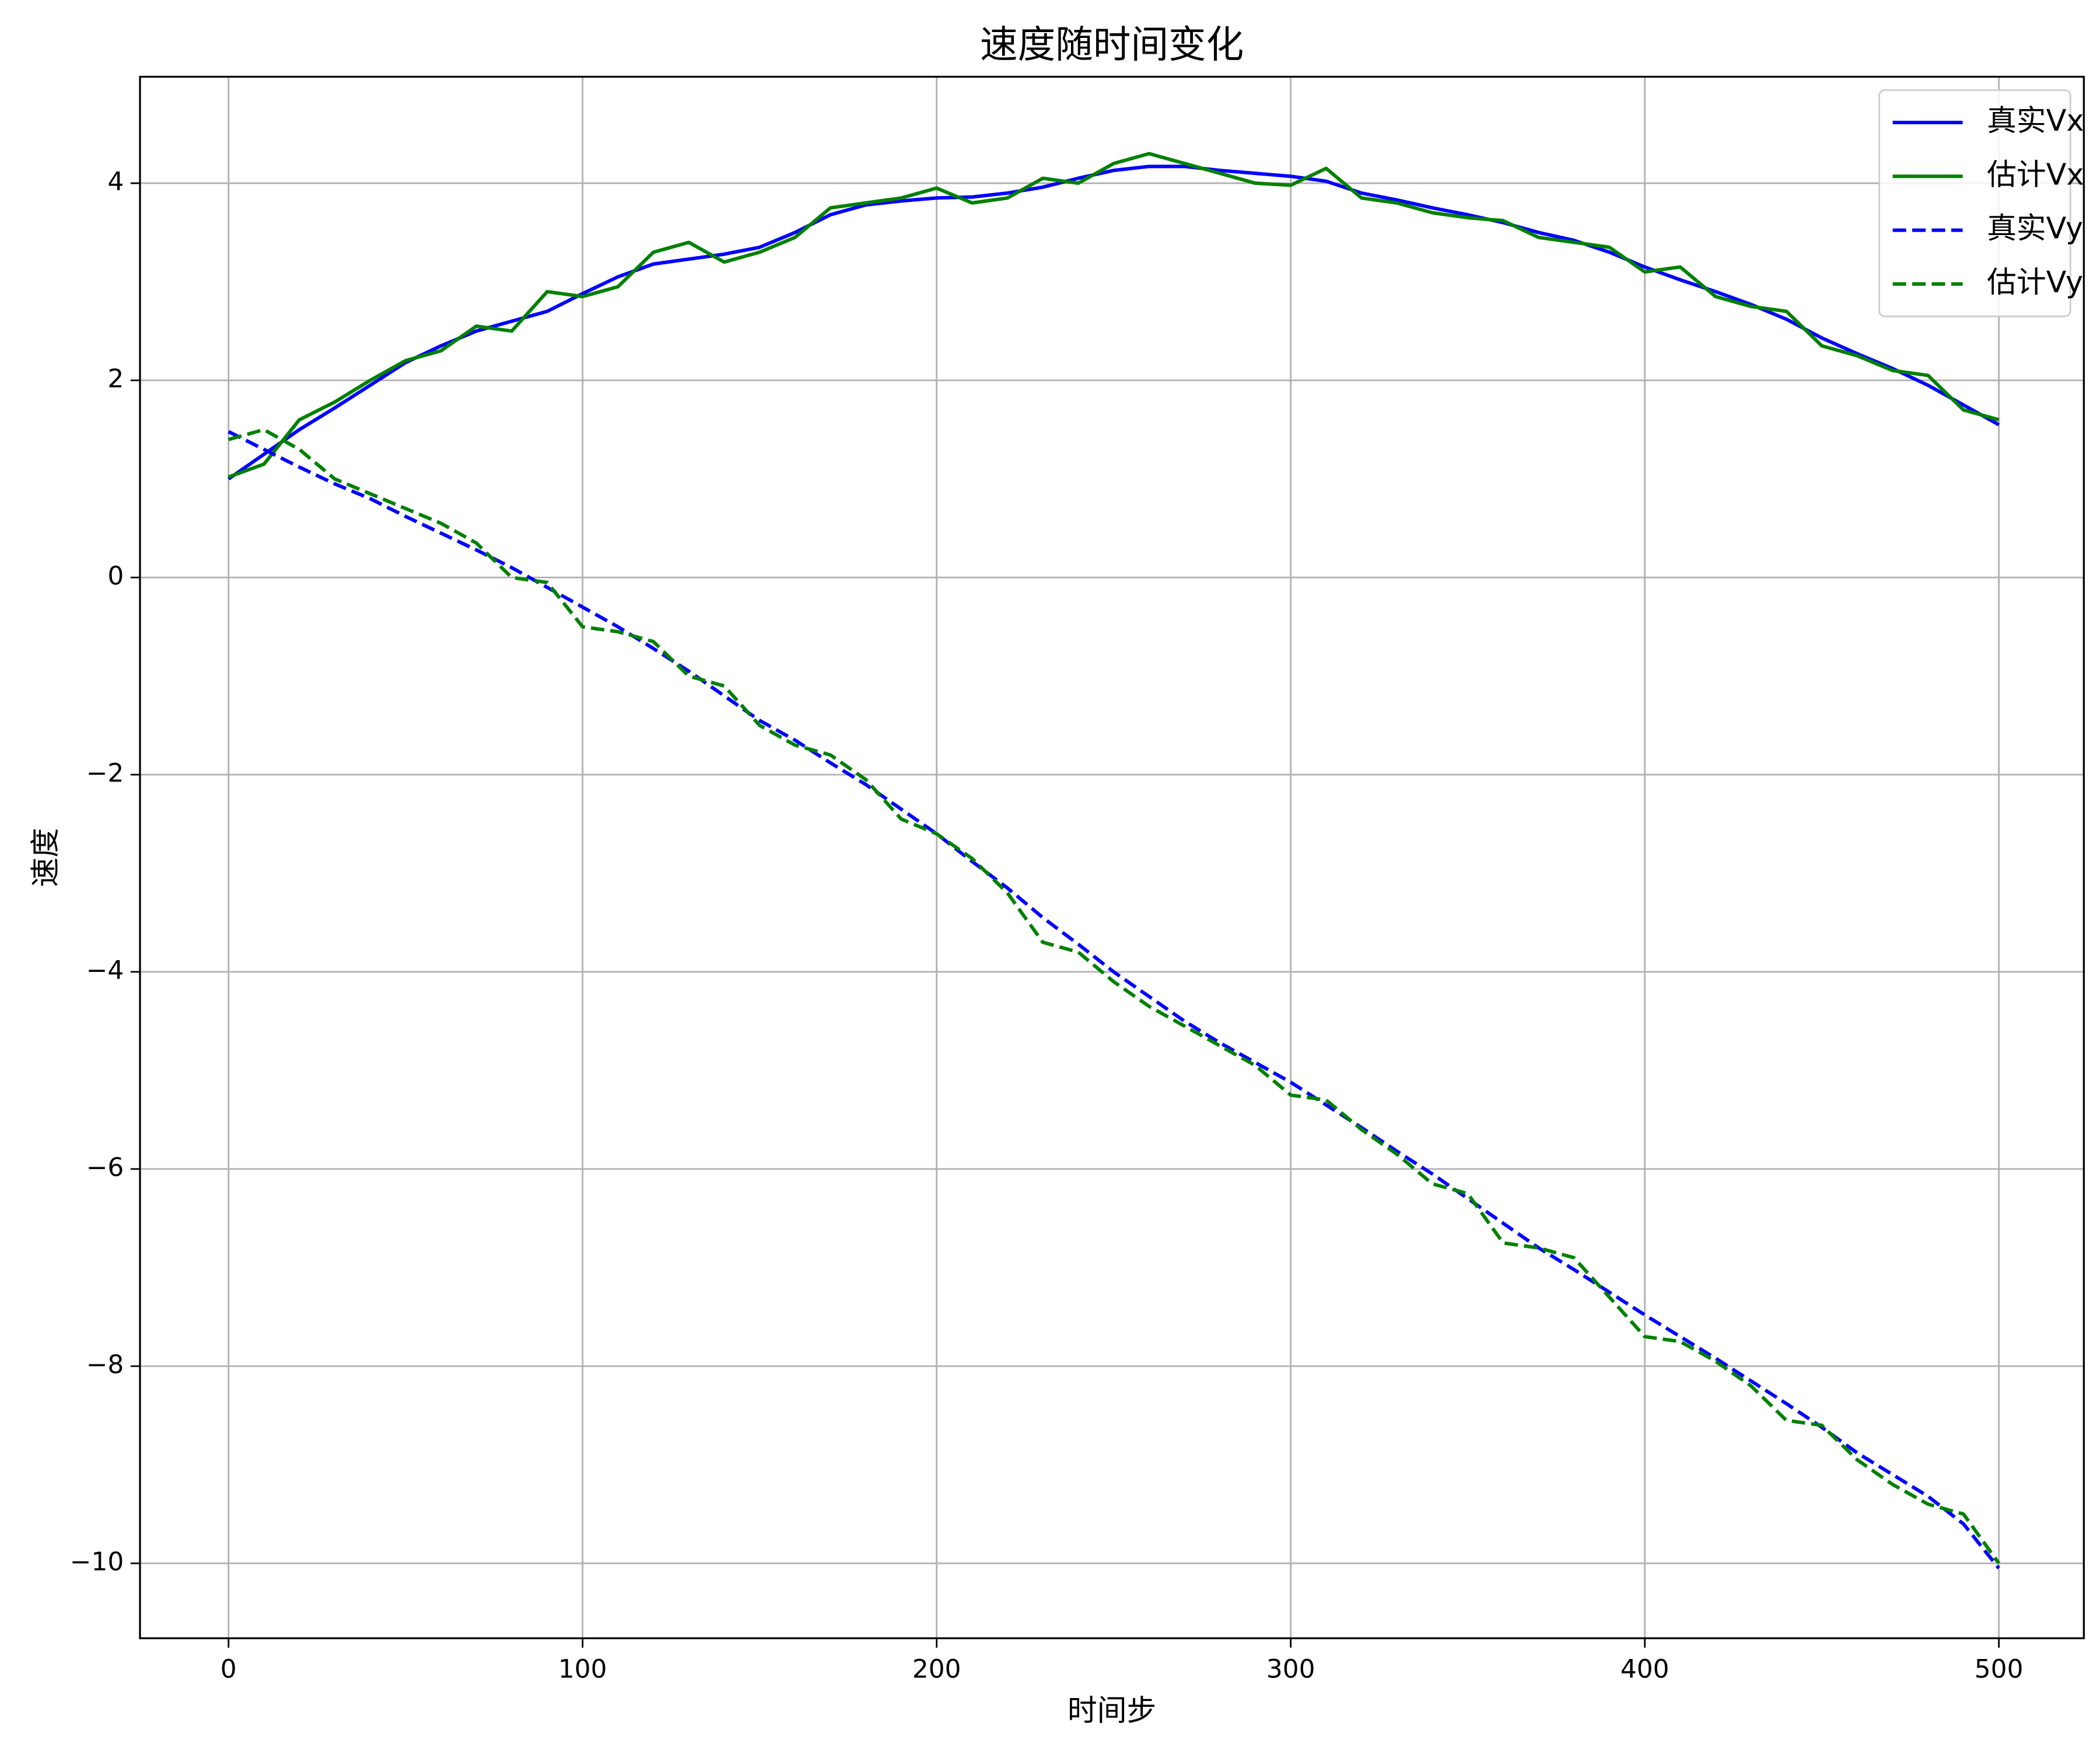 Image resolution: width=2100 pixels, height=1750 pixels. I want to click on y-tick-label: −10, so click(97, 1562).